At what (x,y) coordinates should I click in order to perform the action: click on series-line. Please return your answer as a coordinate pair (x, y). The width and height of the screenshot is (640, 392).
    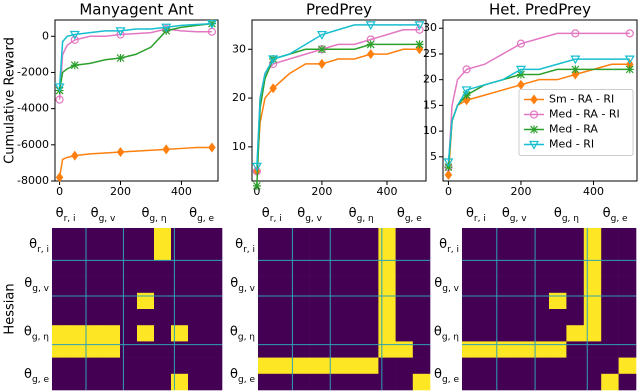
    Looking at the image, I should click on (135, 54).